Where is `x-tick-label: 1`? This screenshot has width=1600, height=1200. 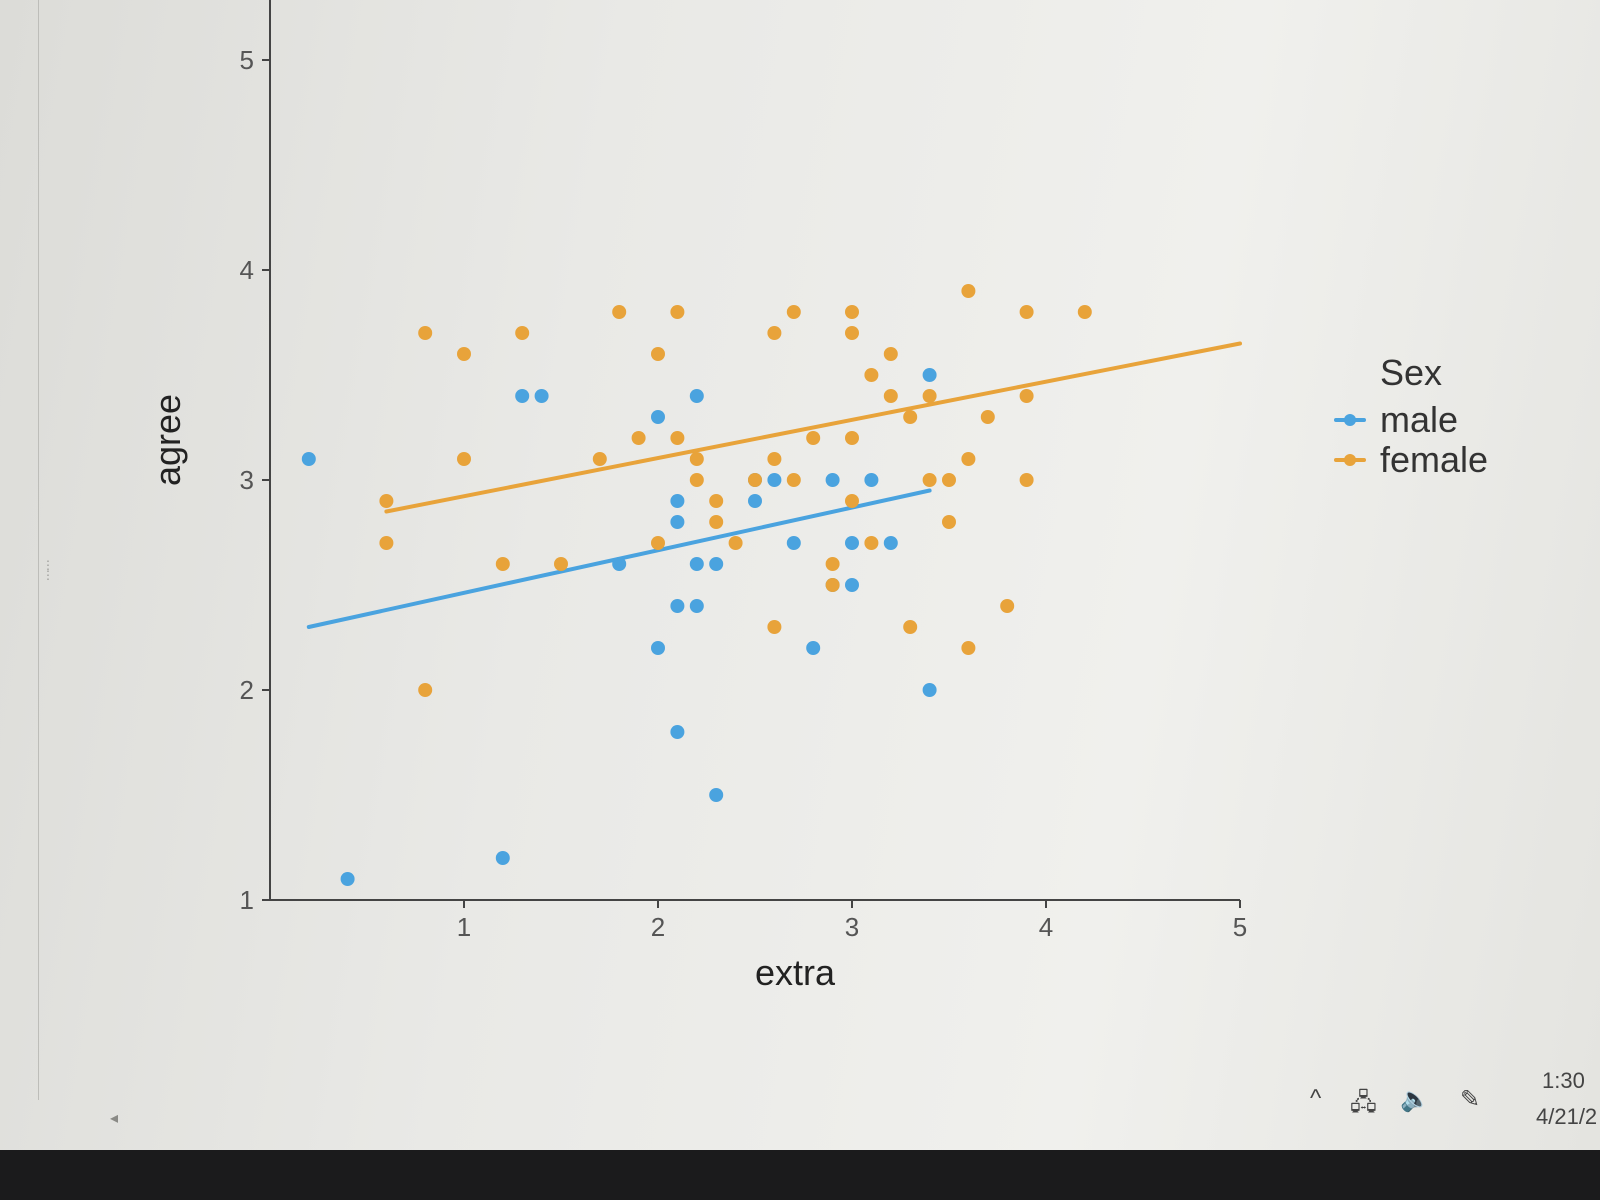 x-tick-label: 1 is located at coordinates (464, 927).